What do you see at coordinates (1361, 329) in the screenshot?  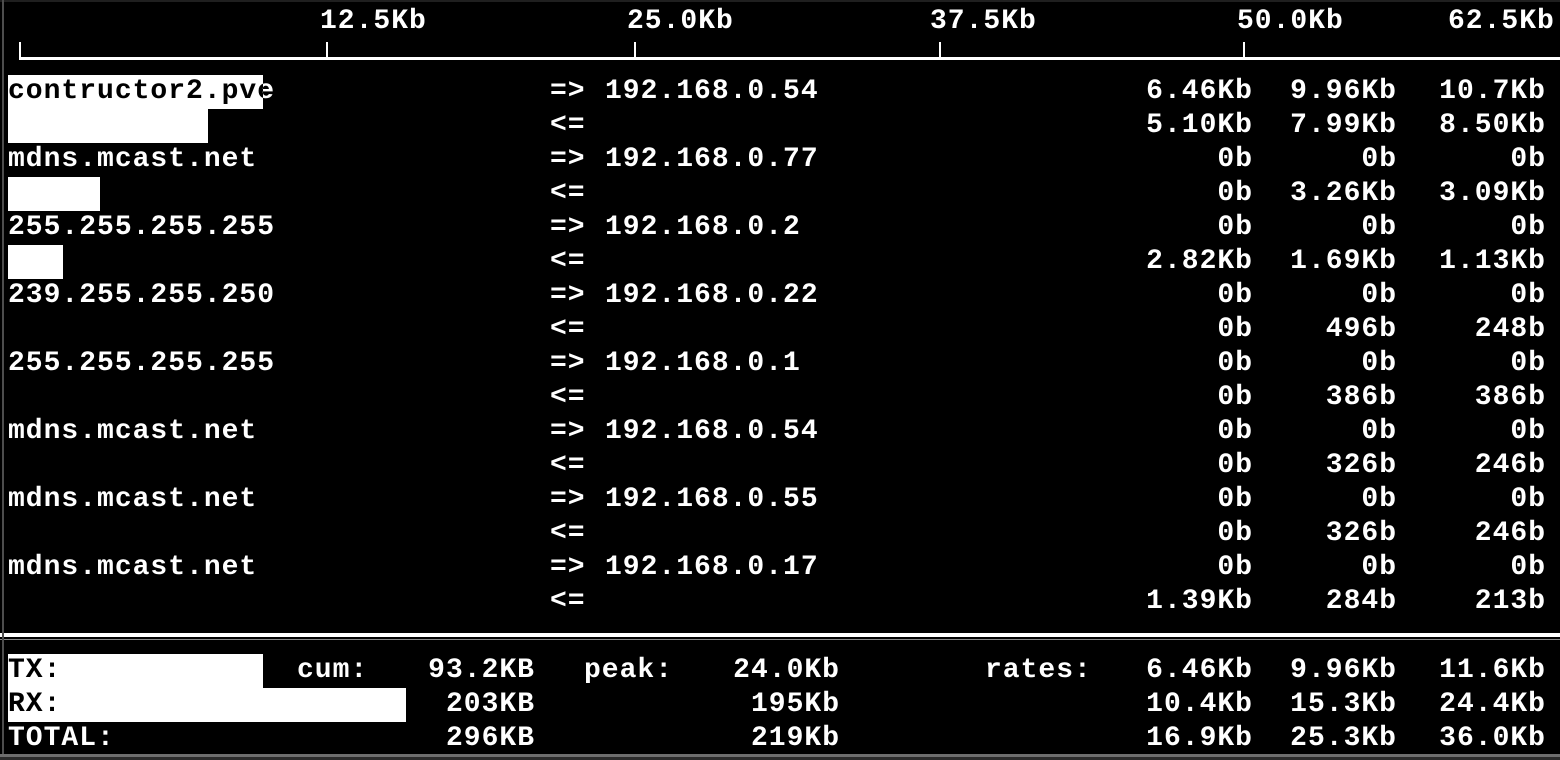 I see `rate-10s: 496b` at bounding box center [1361, 329].